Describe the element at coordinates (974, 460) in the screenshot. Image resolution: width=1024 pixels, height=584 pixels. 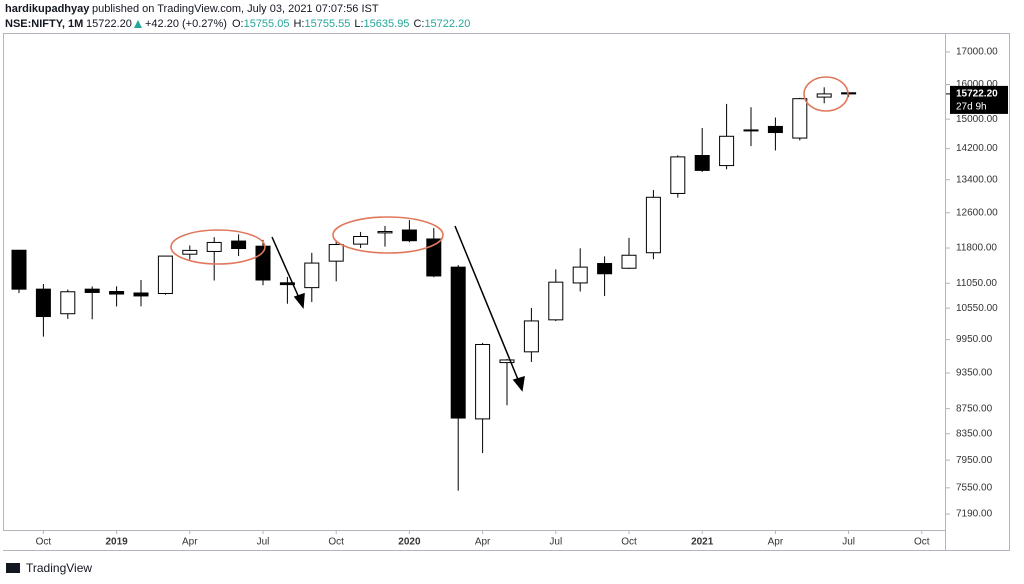
I see `y-tick-label: 7950.00` at that location.